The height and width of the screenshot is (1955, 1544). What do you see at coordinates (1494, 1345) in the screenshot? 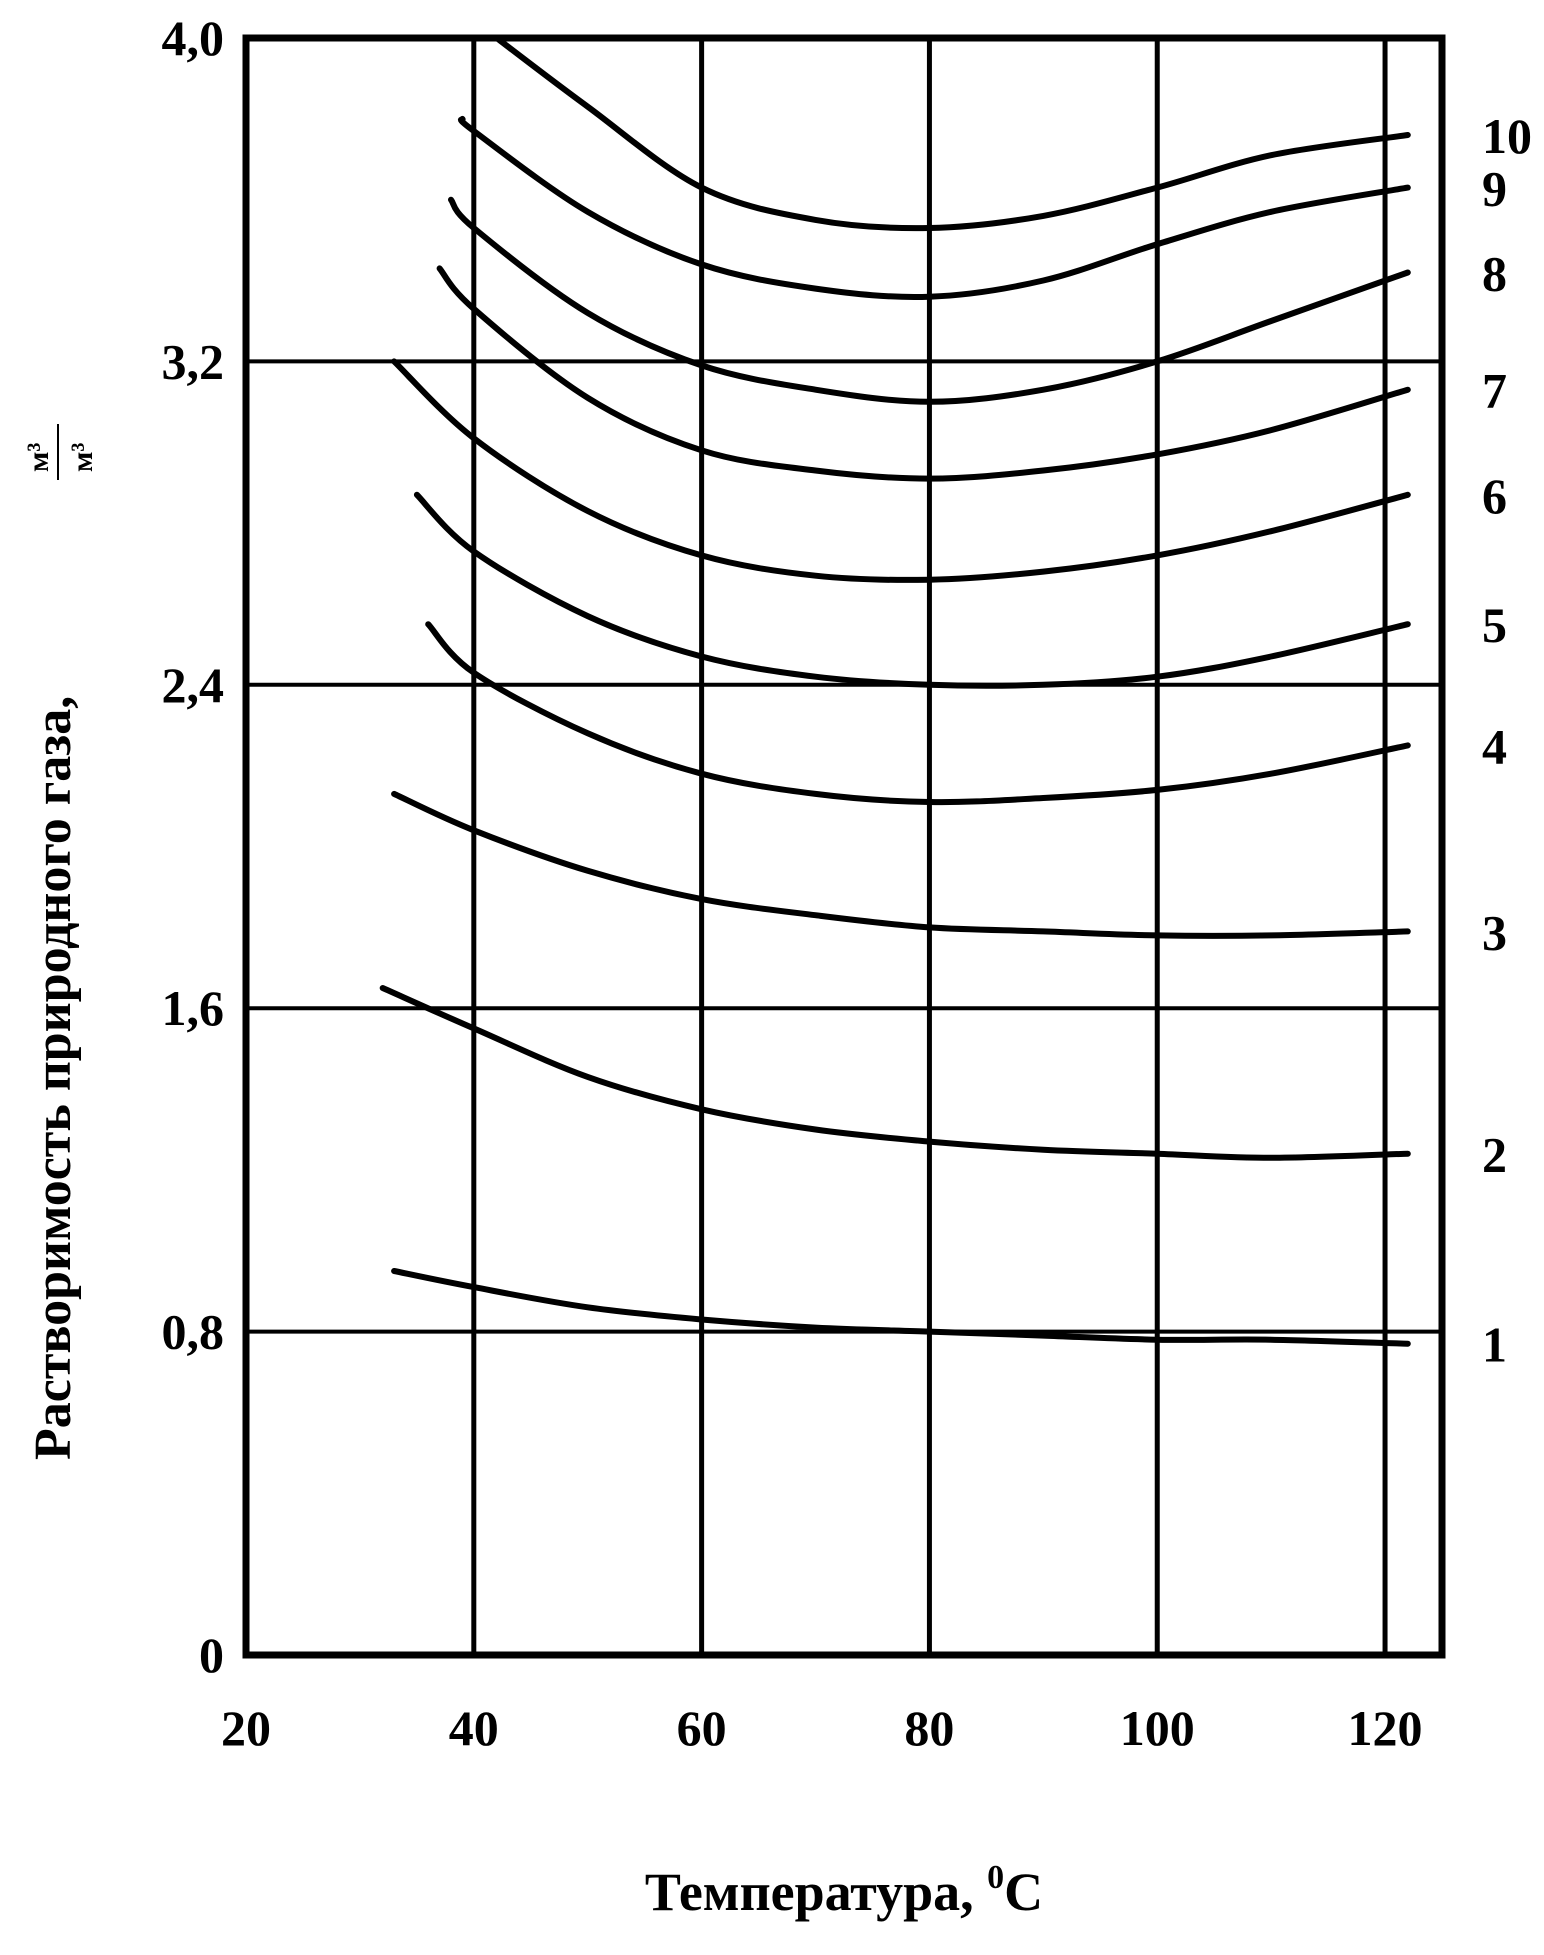
I see `series-label-1: 1` at bounding box center [1494, 1345].